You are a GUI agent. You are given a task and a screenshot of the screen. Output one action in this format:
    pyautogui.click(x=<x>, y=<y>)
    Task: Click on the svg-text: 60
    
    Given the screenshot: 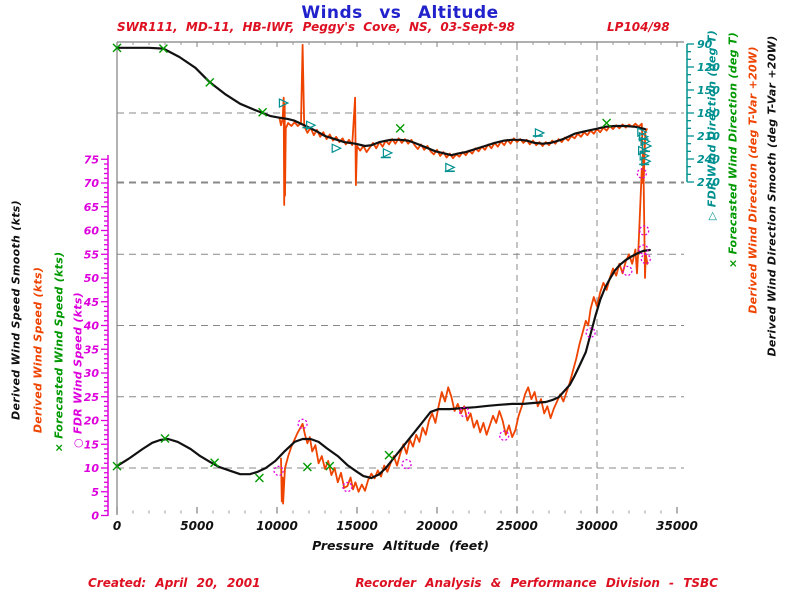 What is the action you would take?
    pyautogui.click(x=92, y=231)
    